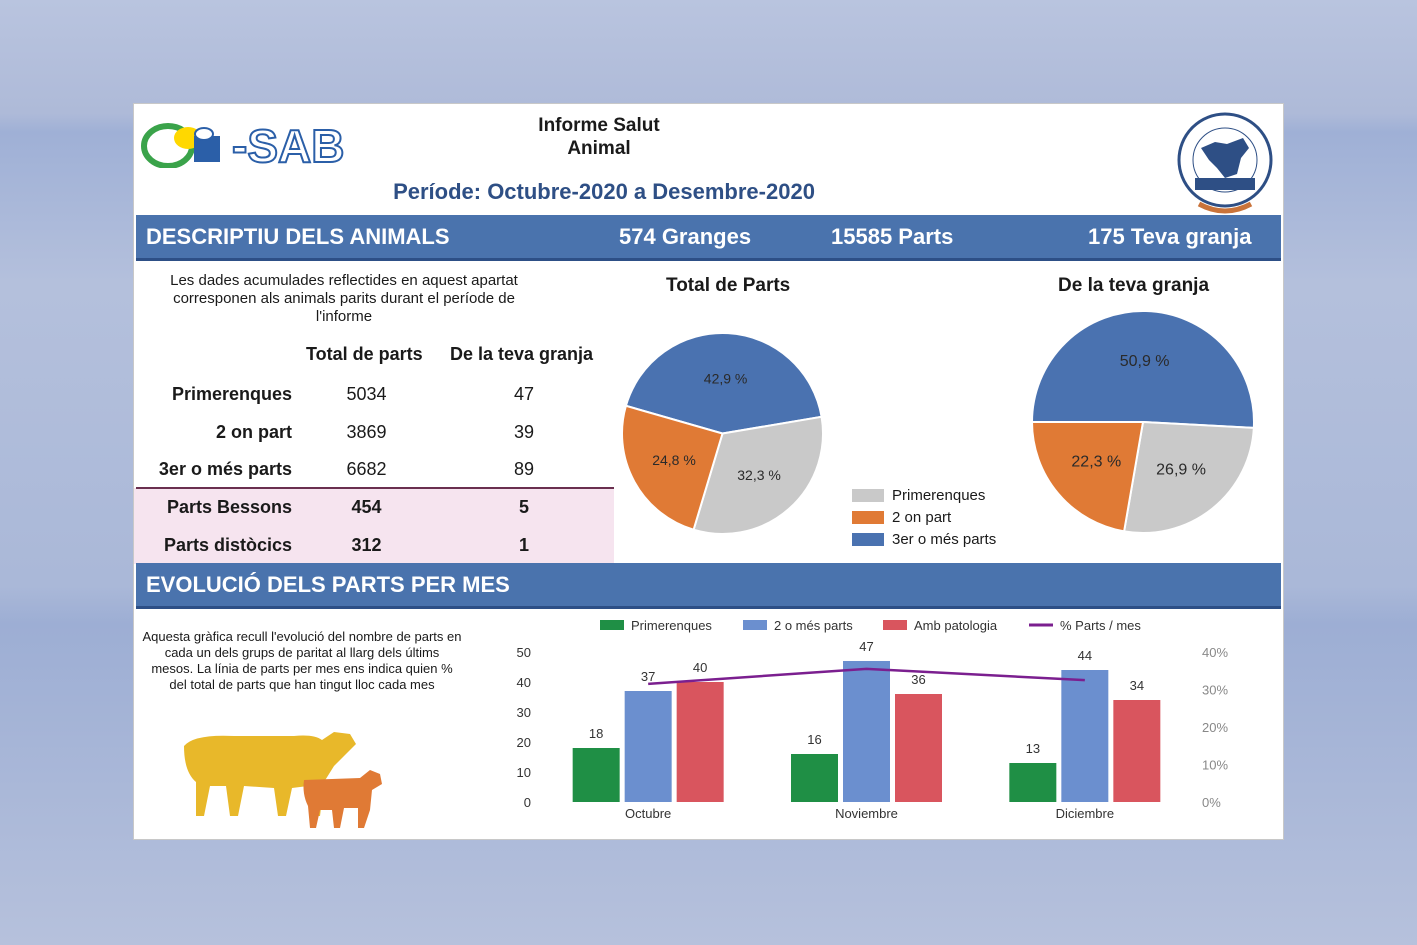  Describe the element at coordinates (599, 148) in the screenshot. I see `title-line2: Animal` at that location.